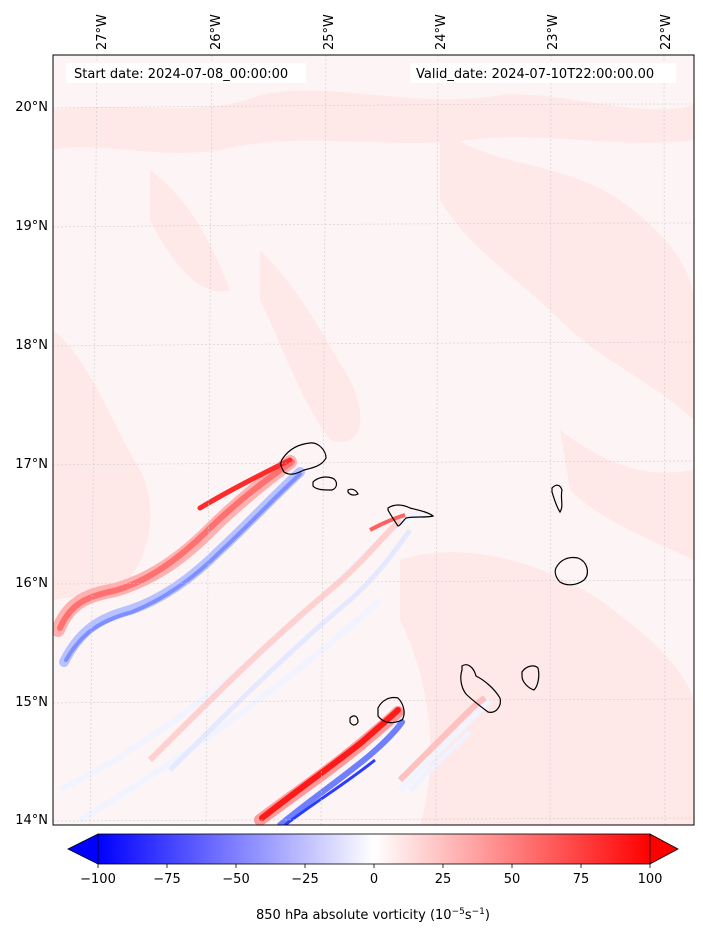 Image resolution: width=703 pixels, height=936 pixels. Describe the element at coordinates (374, 849) in the screenshot. I see `colorbar-gradient` at that location.